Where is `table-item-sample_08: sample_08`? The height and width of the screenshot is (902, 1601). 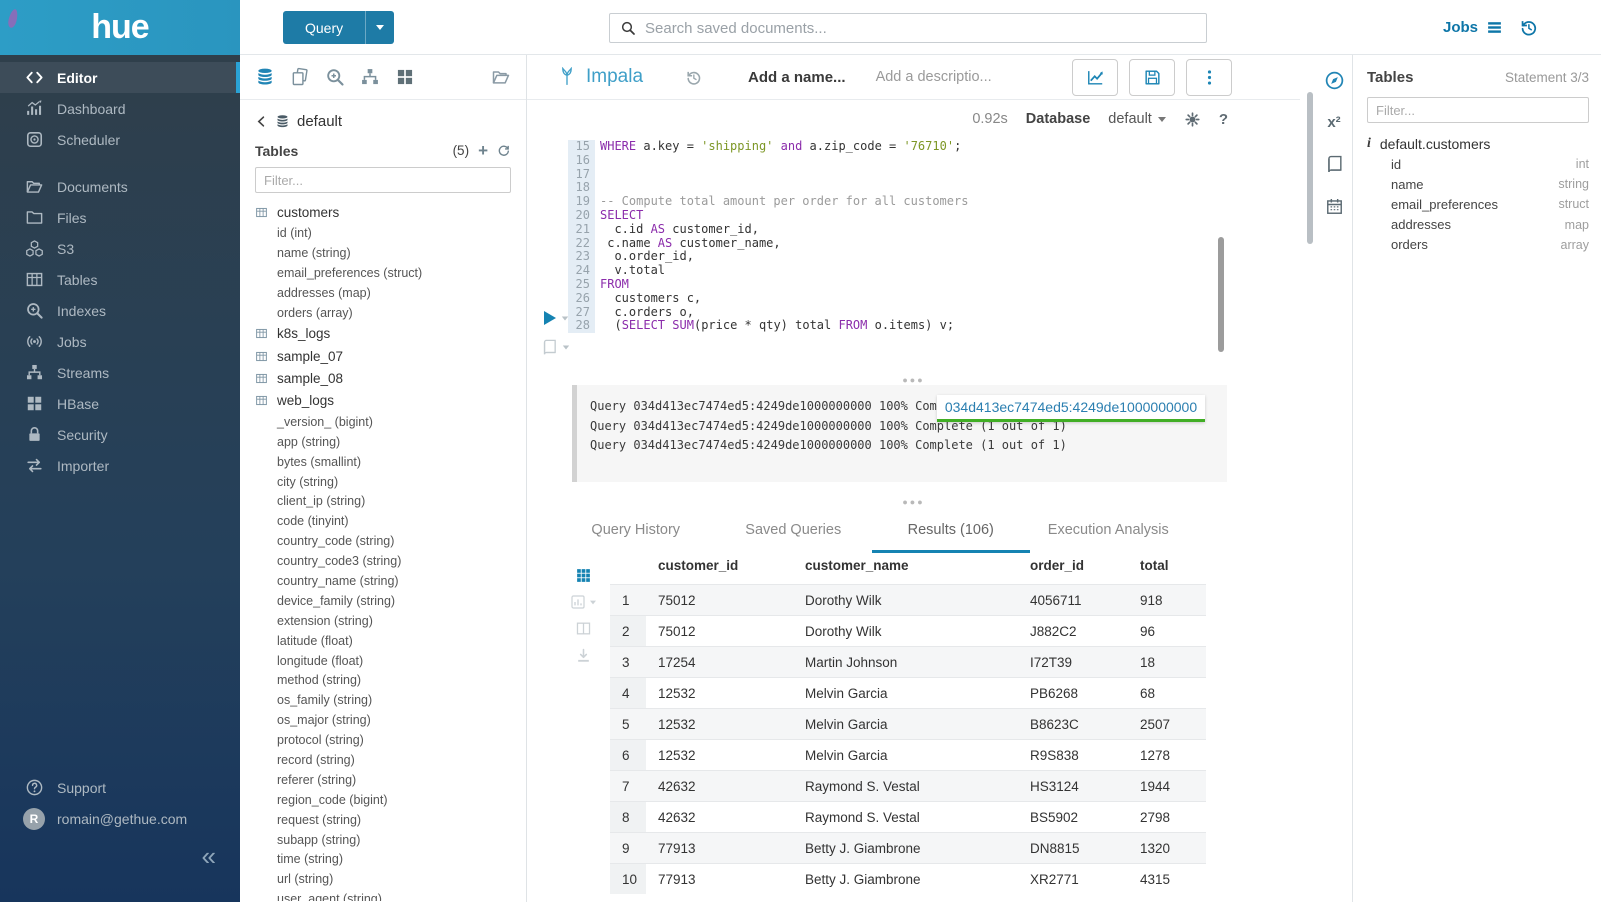 table-item-sample_08: sample_08 is located at coordinates (383, 378).